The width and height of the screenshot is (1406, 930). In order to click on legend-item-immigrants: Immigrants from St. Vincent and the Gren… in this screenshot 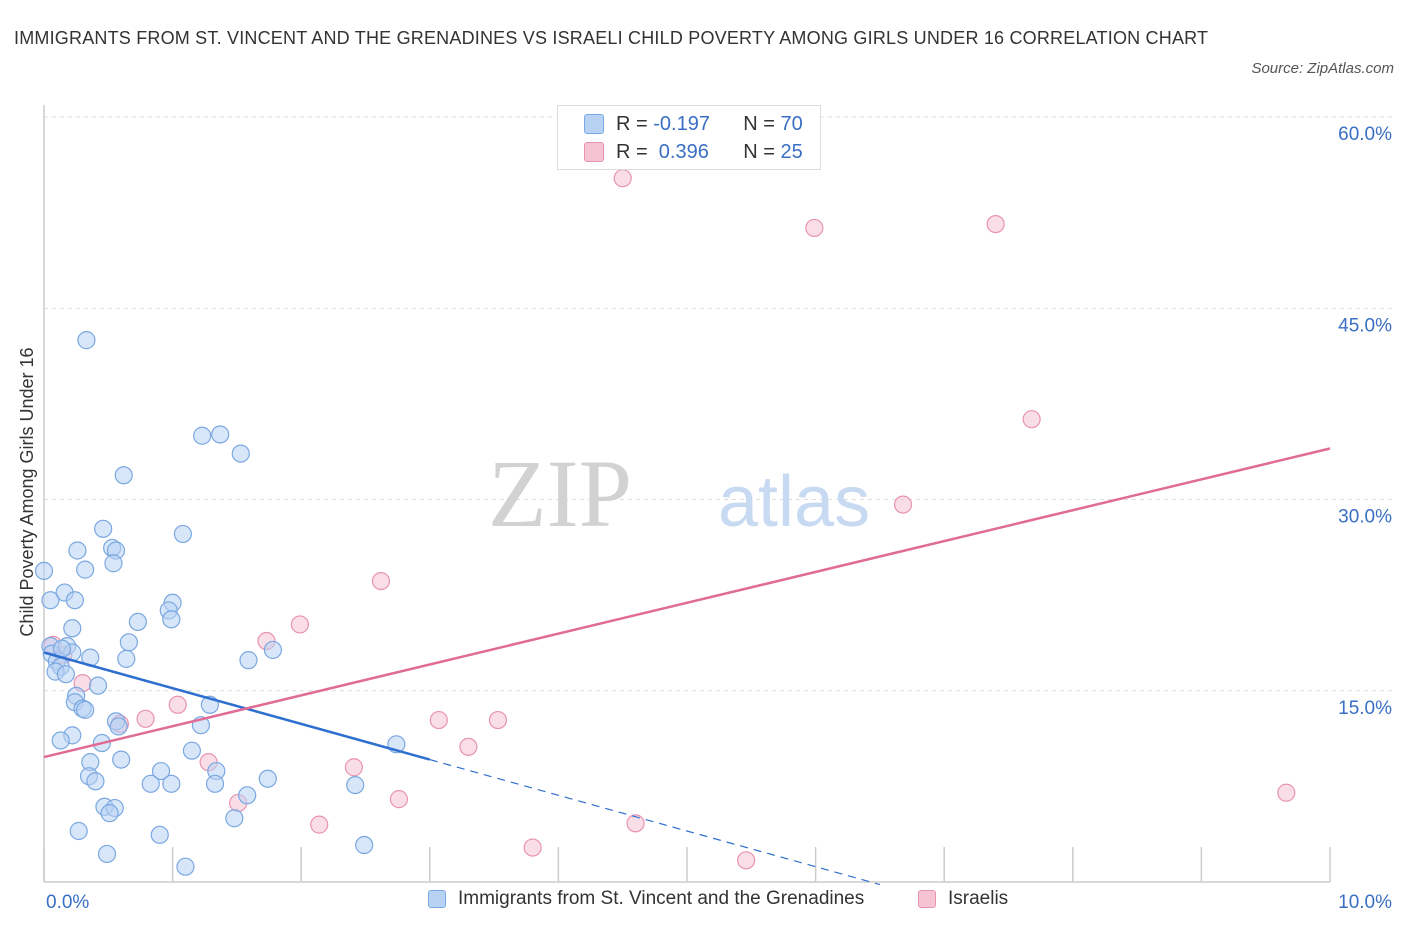, I will do `click(646, 899)`.